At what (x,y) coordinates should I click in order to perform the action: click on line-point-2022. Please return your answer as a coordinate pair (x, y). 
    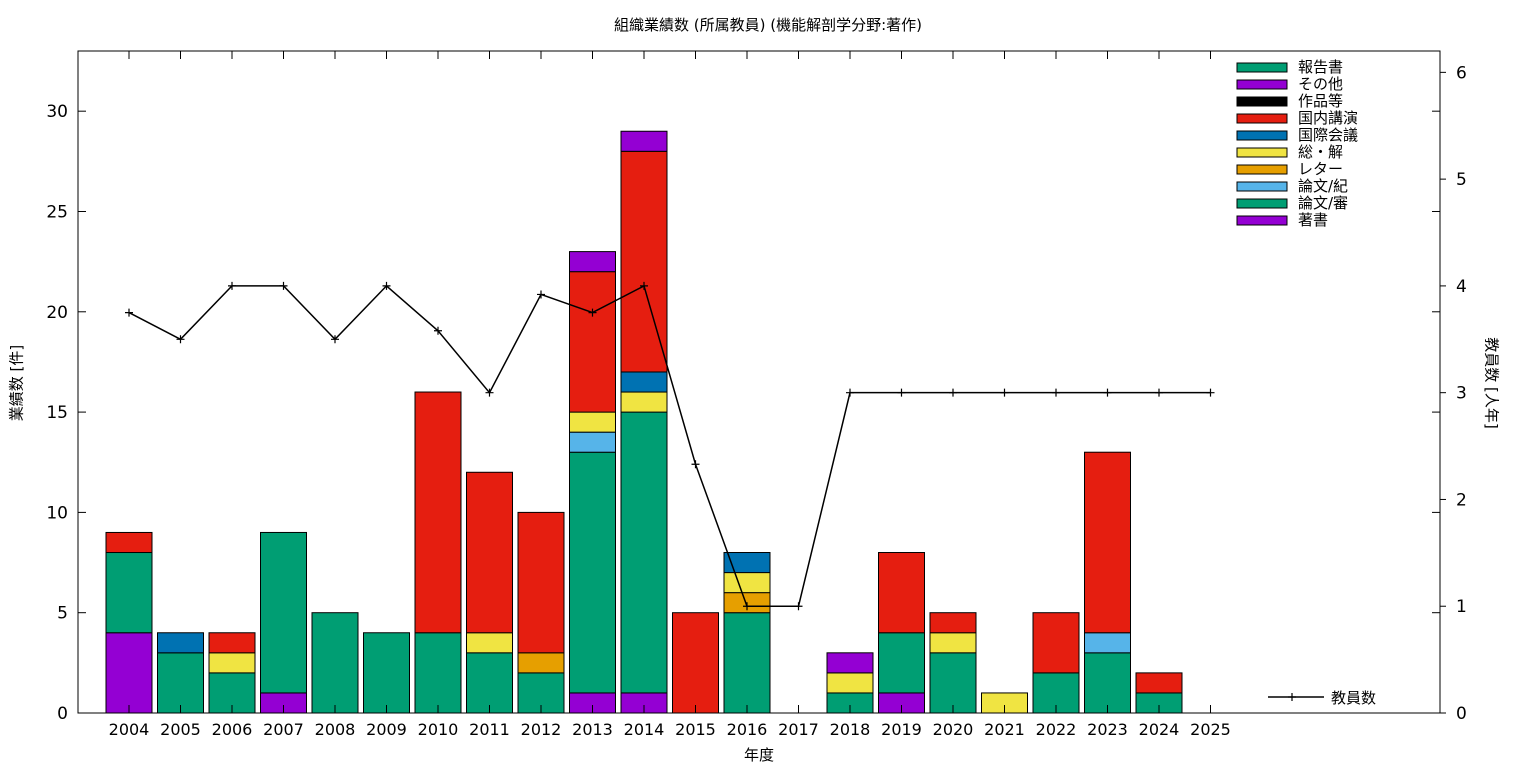
    Looking at the image, I should click on (1056, 392).